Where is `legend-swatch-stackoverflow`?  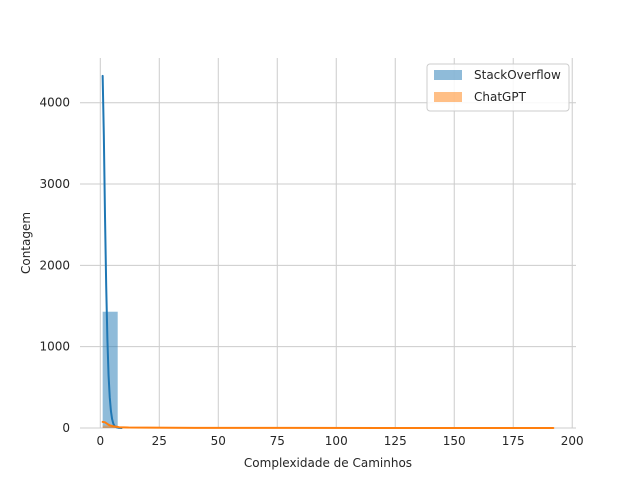 legend-swatch-stackoverflow is located at coordinates (448, 75).